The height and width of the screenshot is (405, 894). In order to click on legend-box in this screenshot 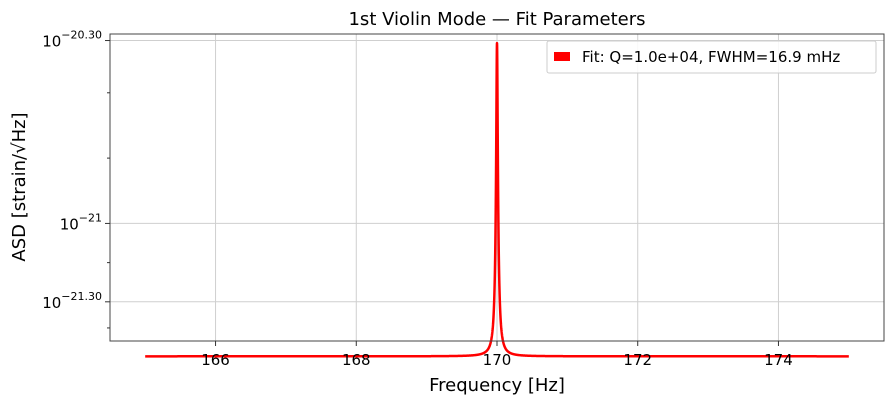, I will do `click(711, 57)`.